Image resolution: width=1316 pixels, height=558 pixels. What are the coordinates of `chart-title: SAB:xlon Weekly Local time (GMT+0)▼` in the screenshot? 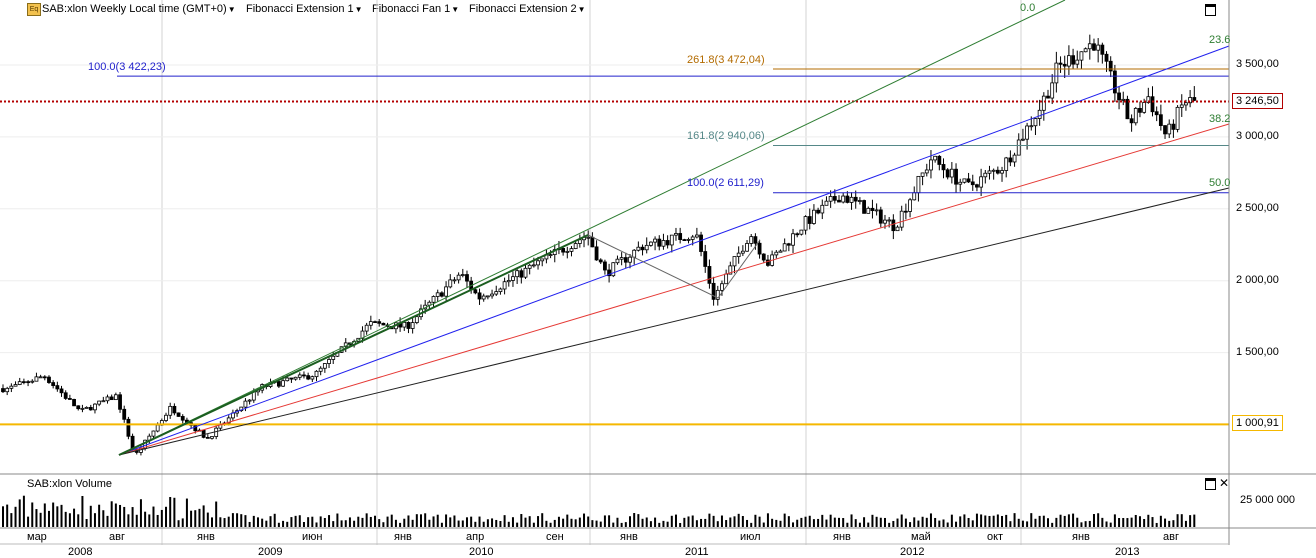 It's located at (139, 9).